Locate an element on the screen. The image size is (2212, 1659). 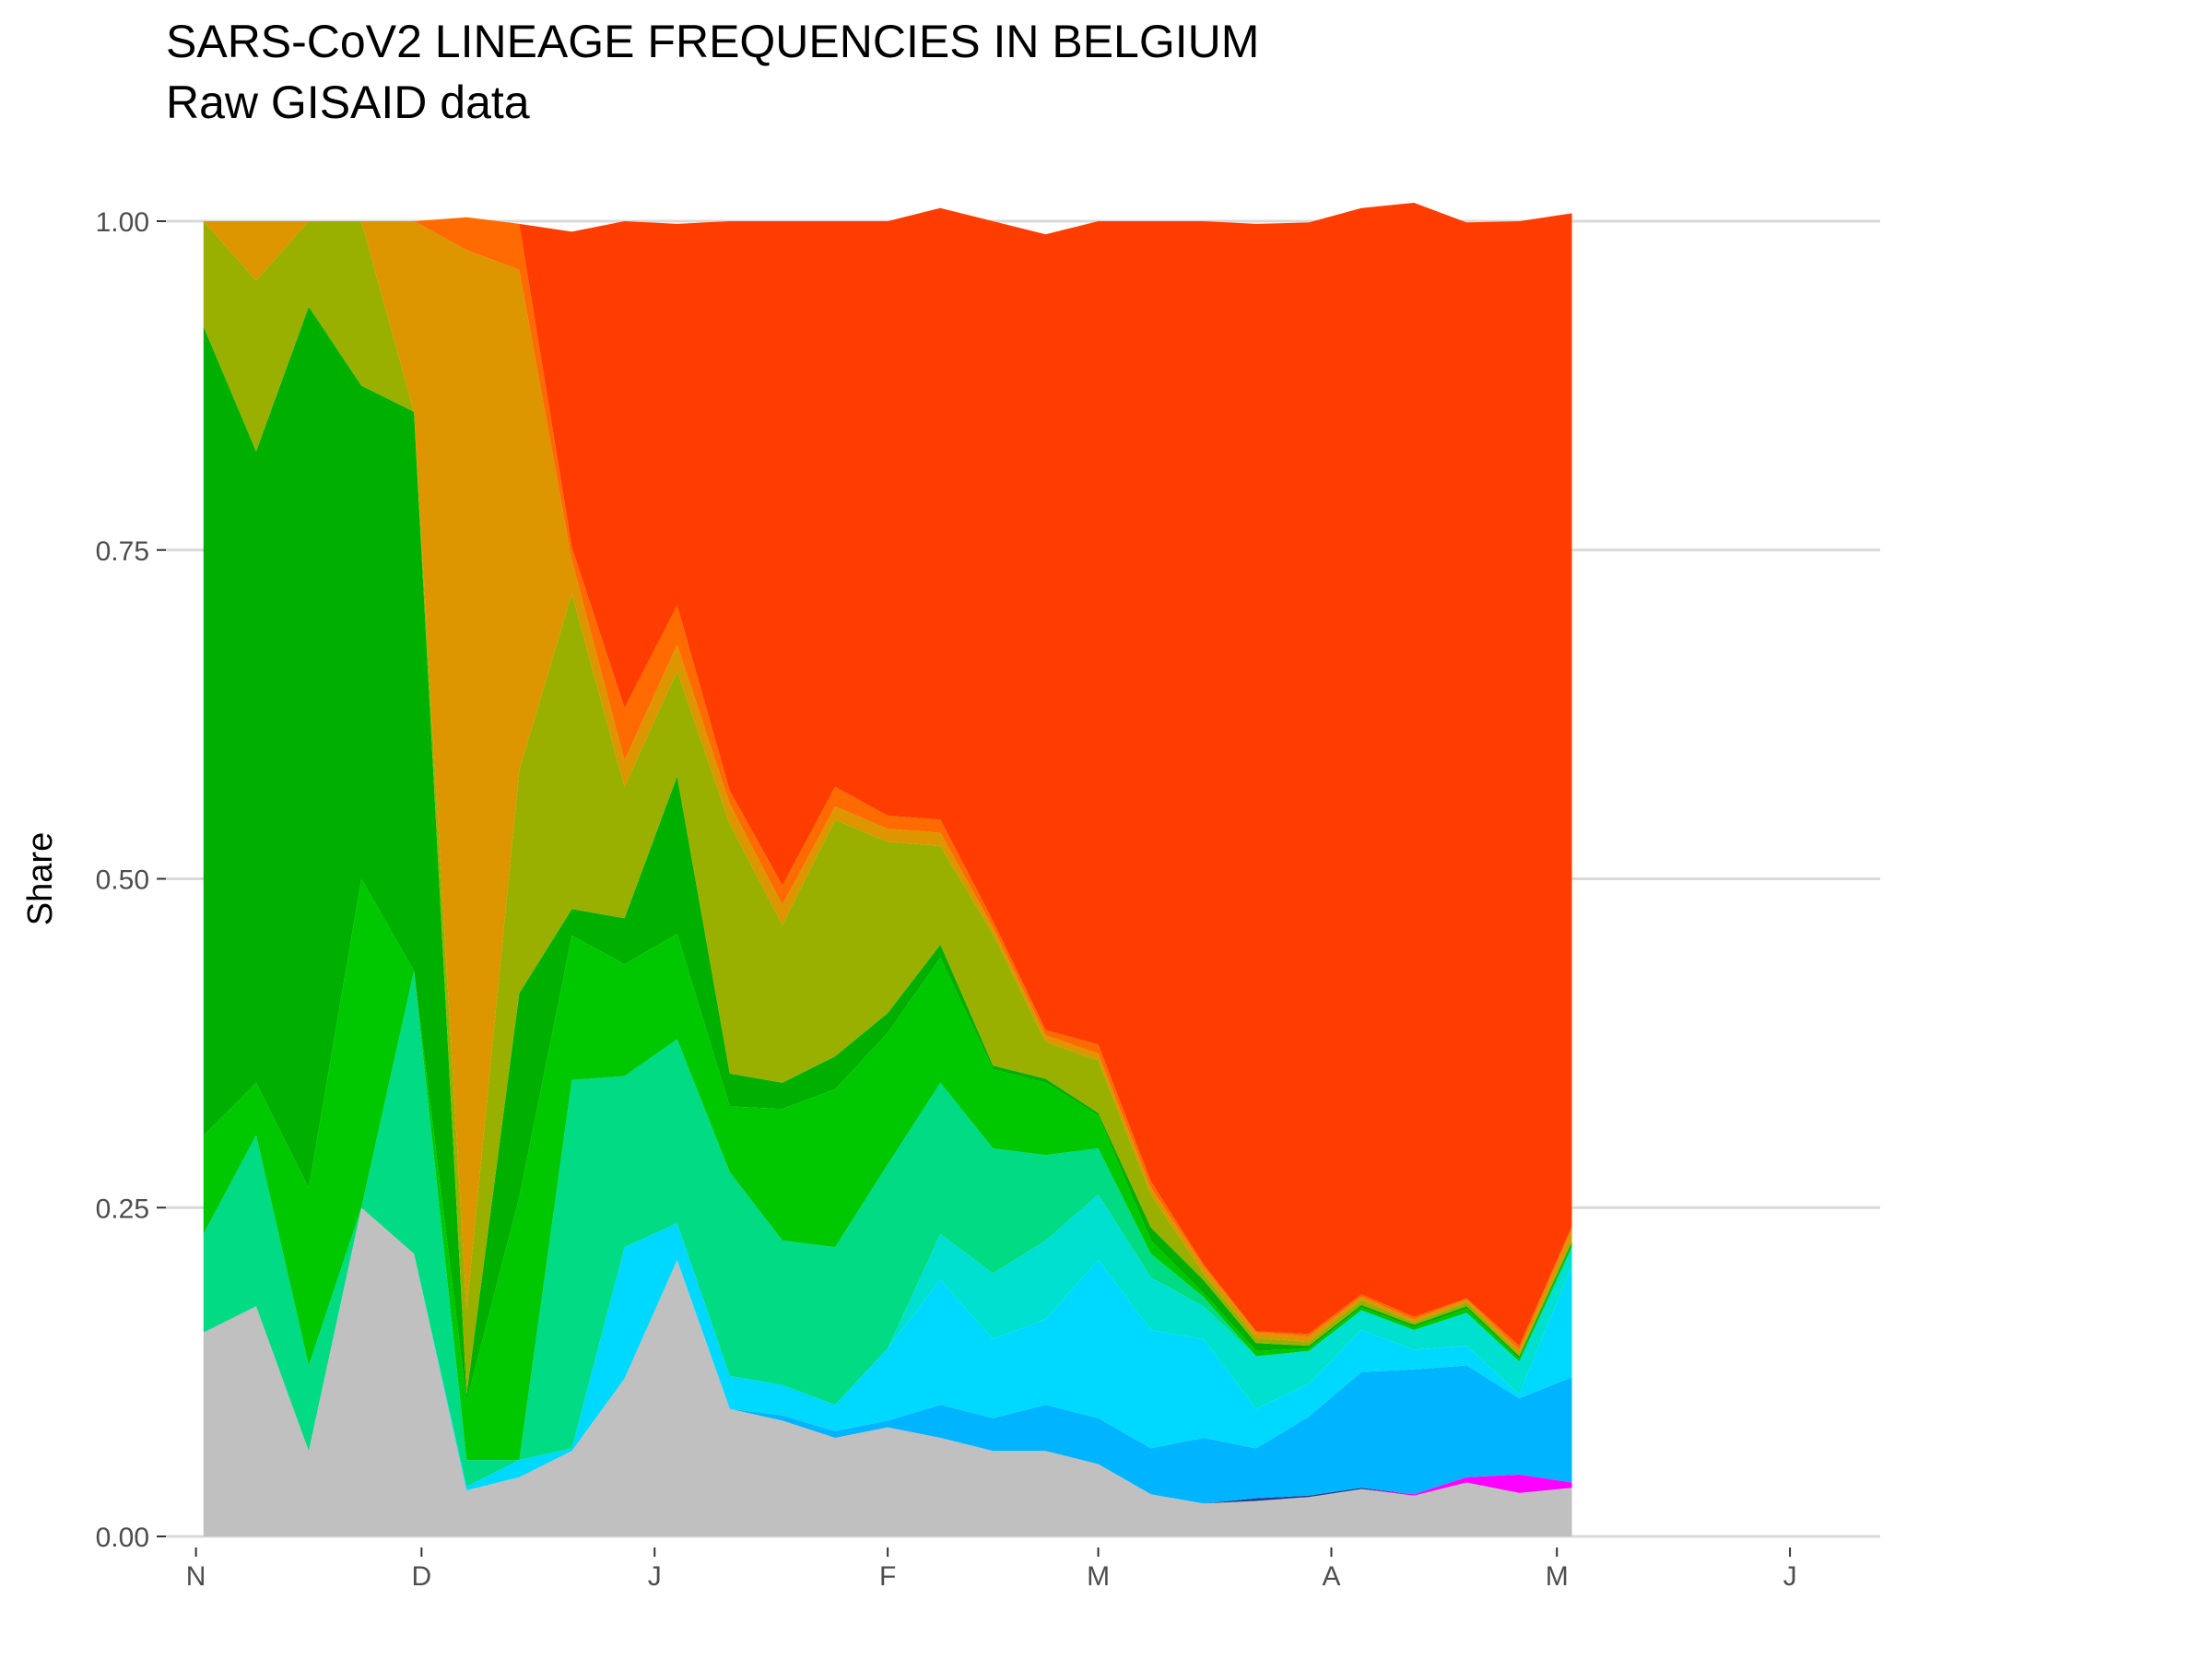
y-axis-label: Share is located at coordinates (40, 878).